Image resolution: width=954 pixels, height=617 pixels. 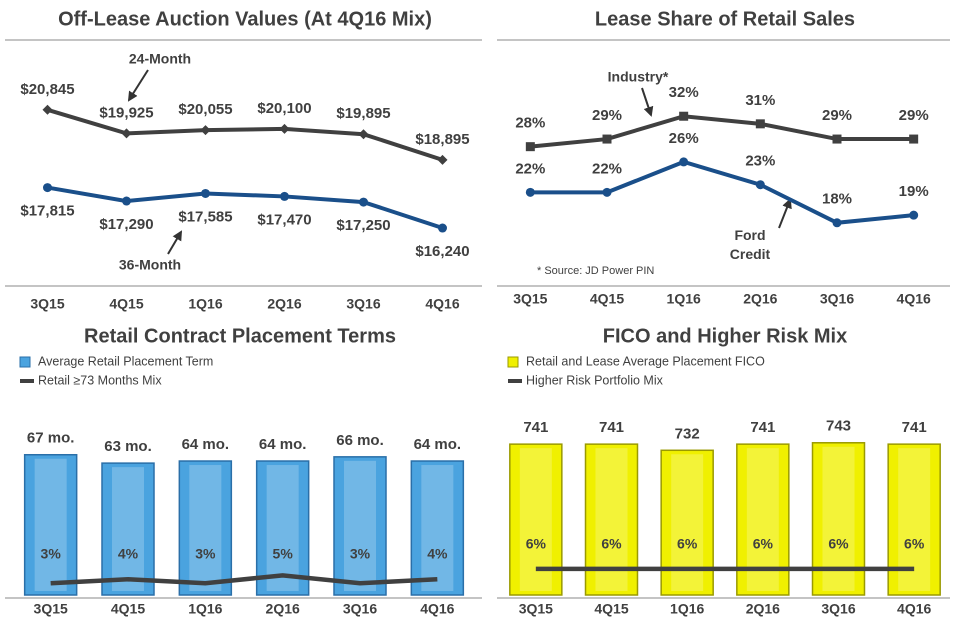 I want to click on series-annotation: 24-Month, so click(x=160, y=59).